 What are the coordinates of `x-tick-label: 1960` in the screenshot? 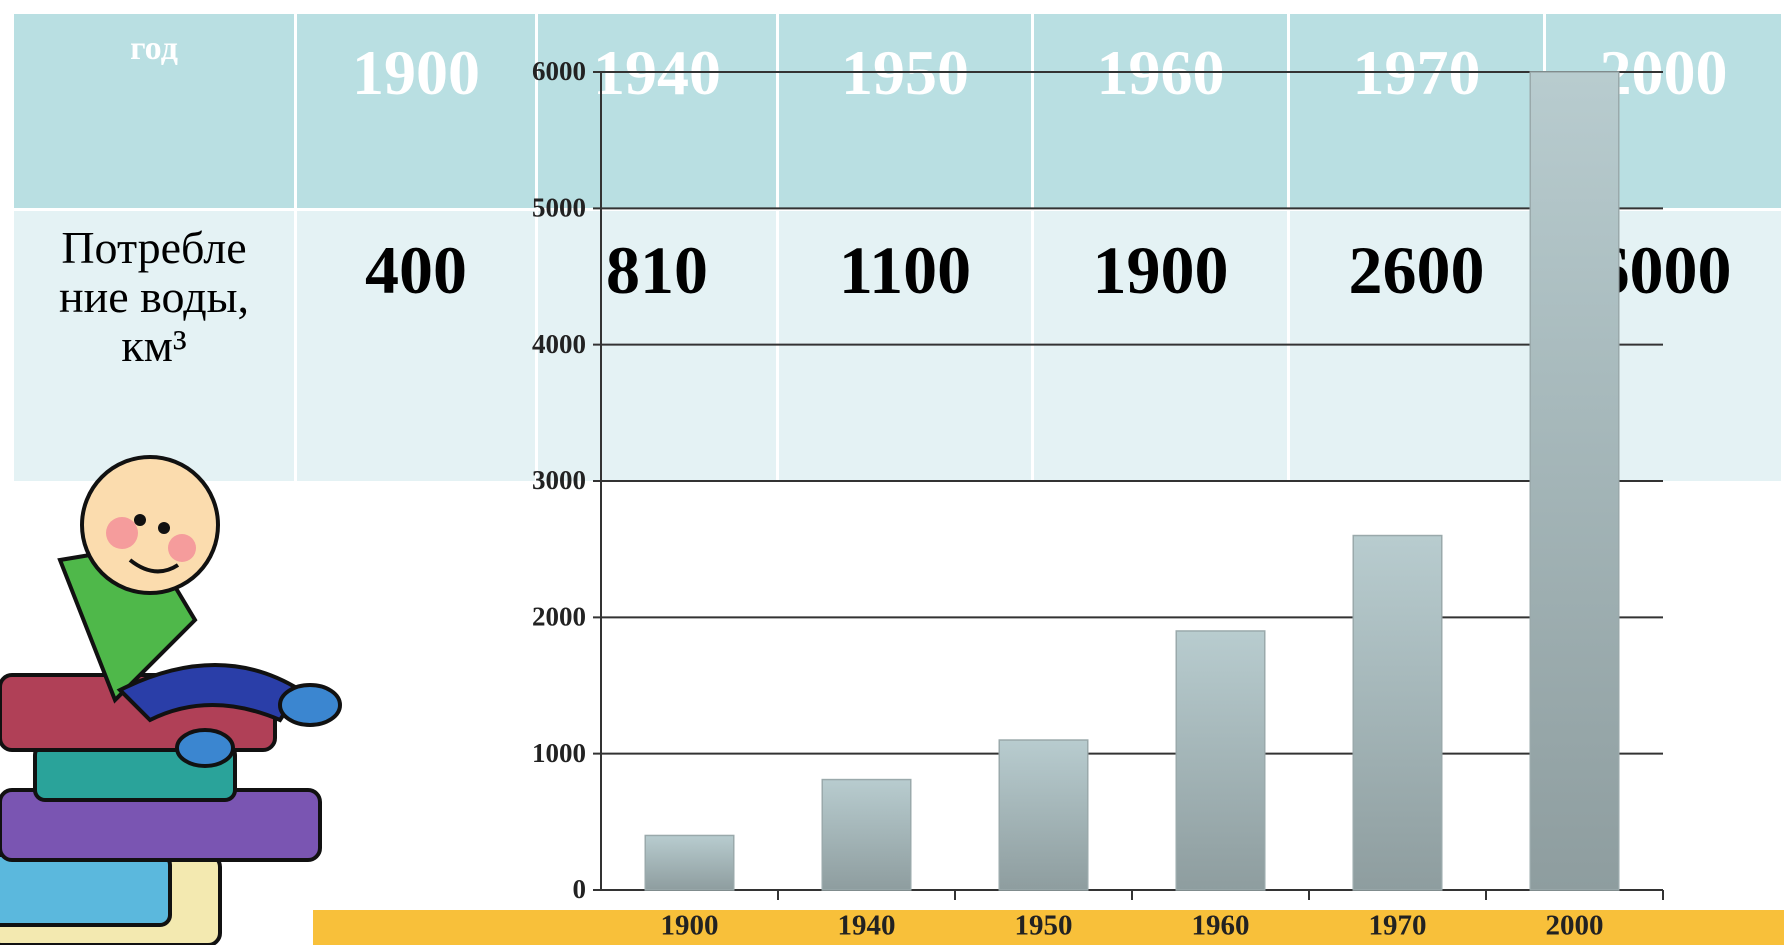 It's located at (1221, 926).